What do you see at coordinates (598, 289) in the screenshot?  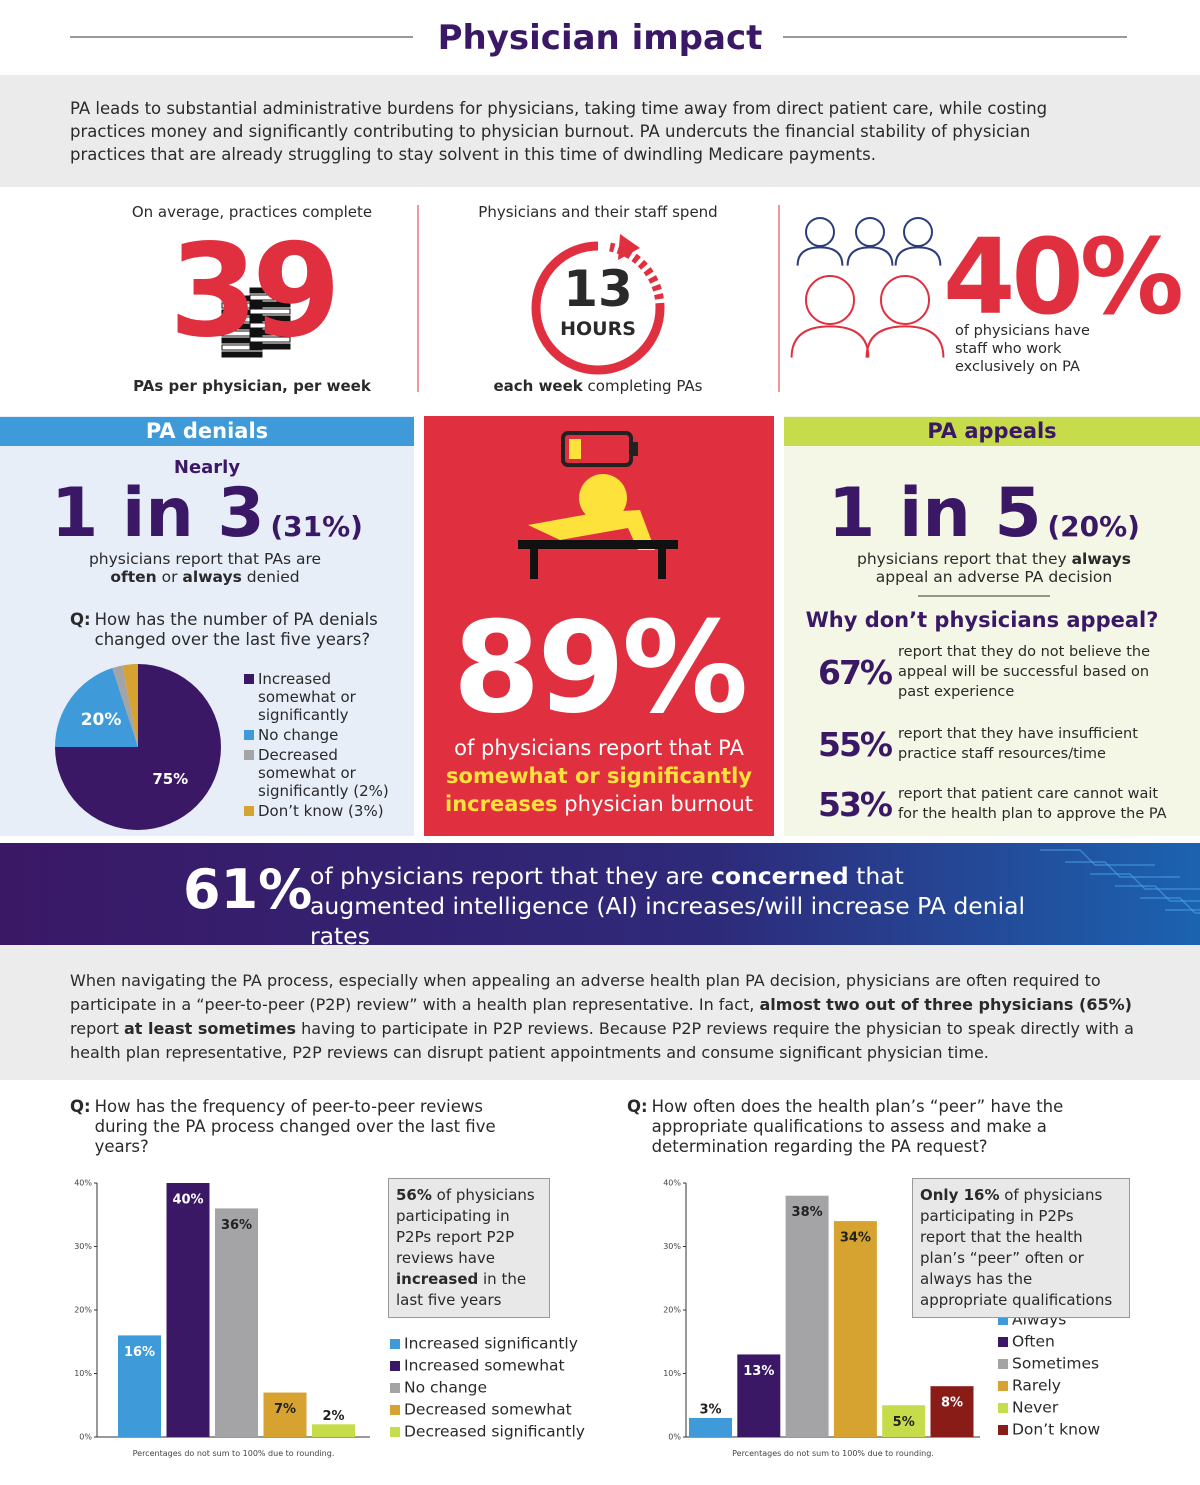 I see `stat-figure: 13` at bounding box center [598, 289].